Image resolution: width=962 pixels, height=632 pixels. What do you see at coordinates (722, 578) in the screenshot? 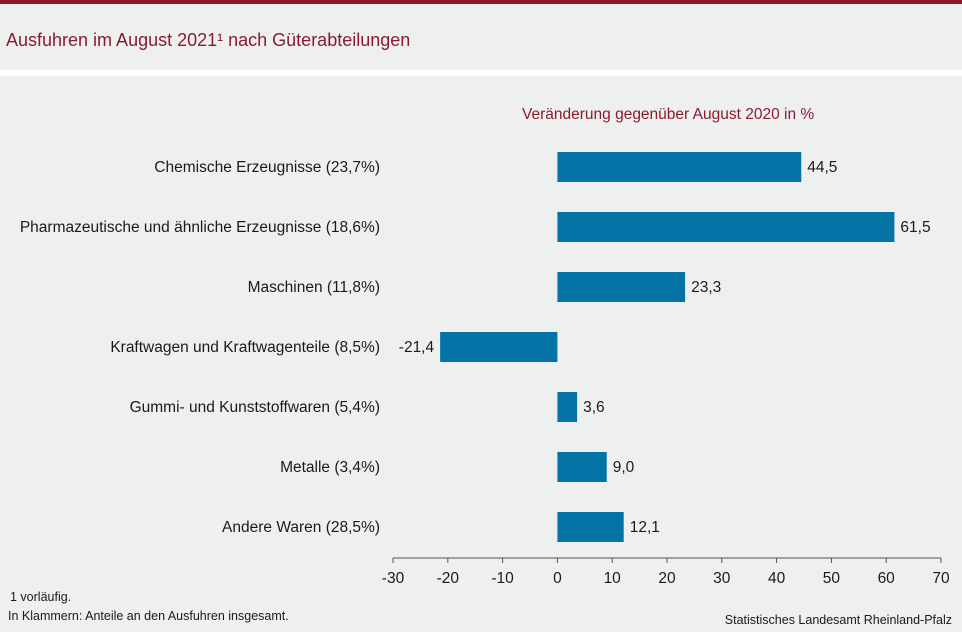
I see `x-tick-label: 30` at bounding box center [722, 578].